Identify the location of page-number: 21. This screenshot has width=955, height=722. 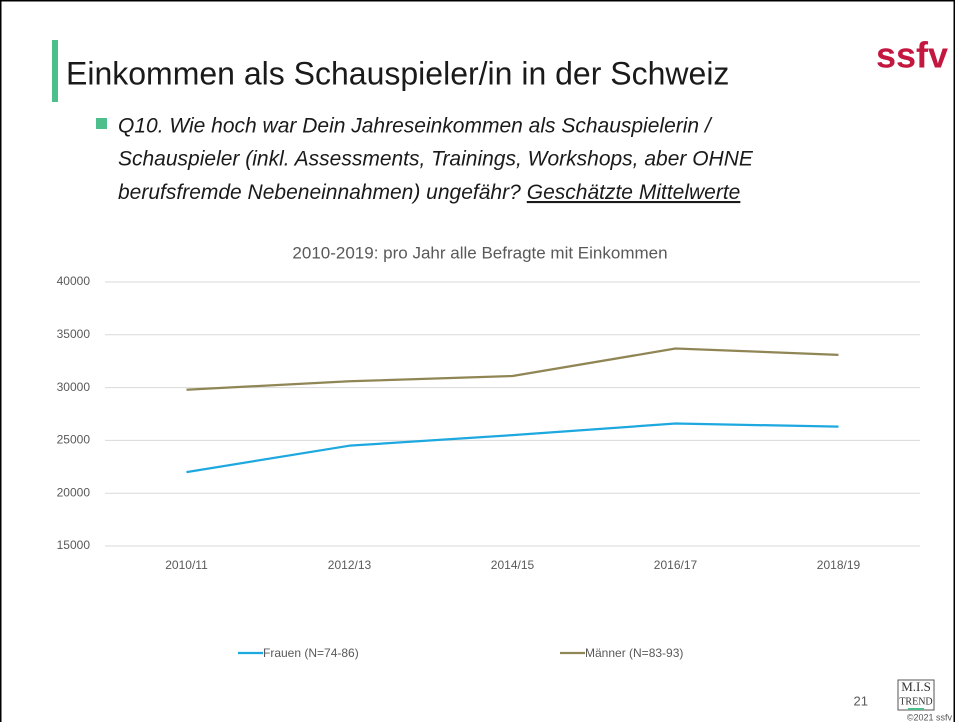
(861, 700).